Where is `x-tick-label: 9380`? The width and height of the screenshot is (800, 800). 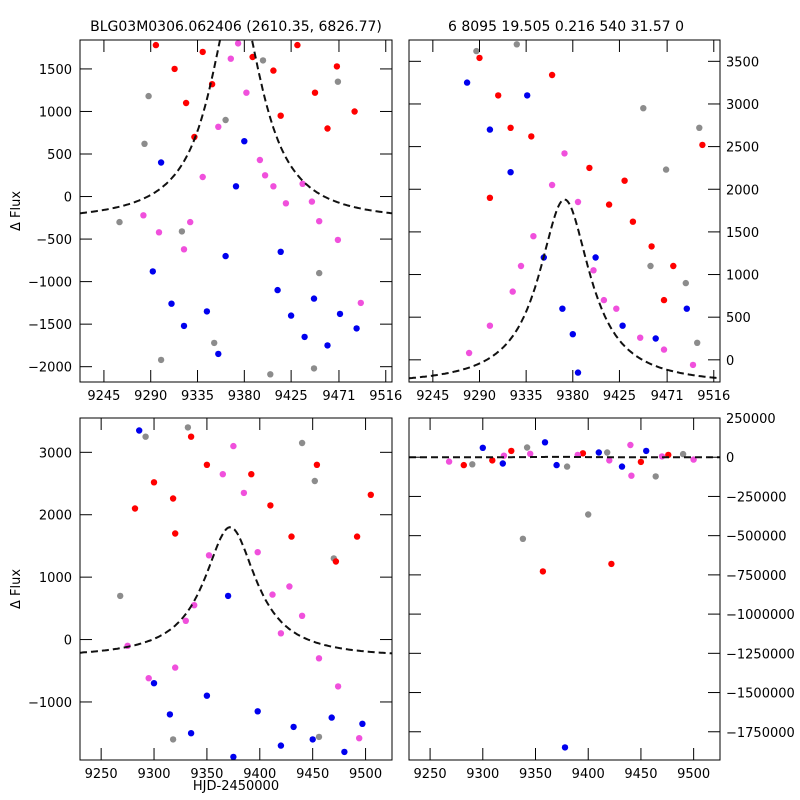 x-tick-label: 9380 is located at coordinates (572, 396).